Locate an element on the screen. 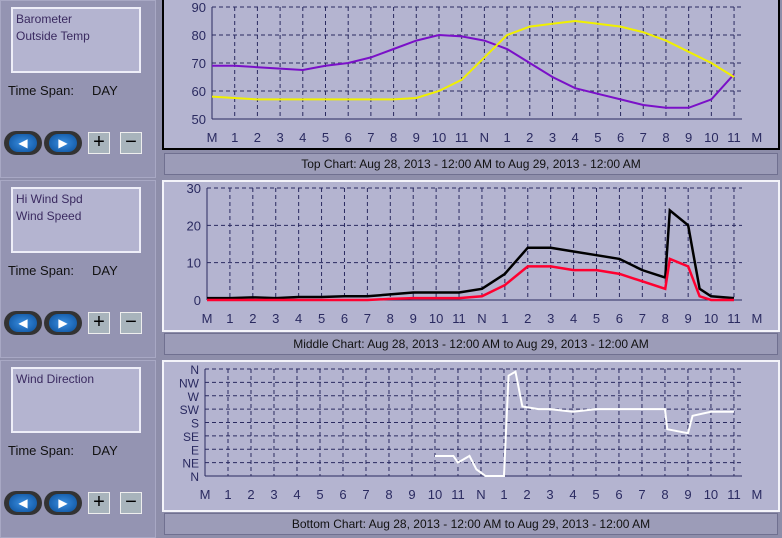  legend-item: Wind Direction is located at coordinates (55, 379).